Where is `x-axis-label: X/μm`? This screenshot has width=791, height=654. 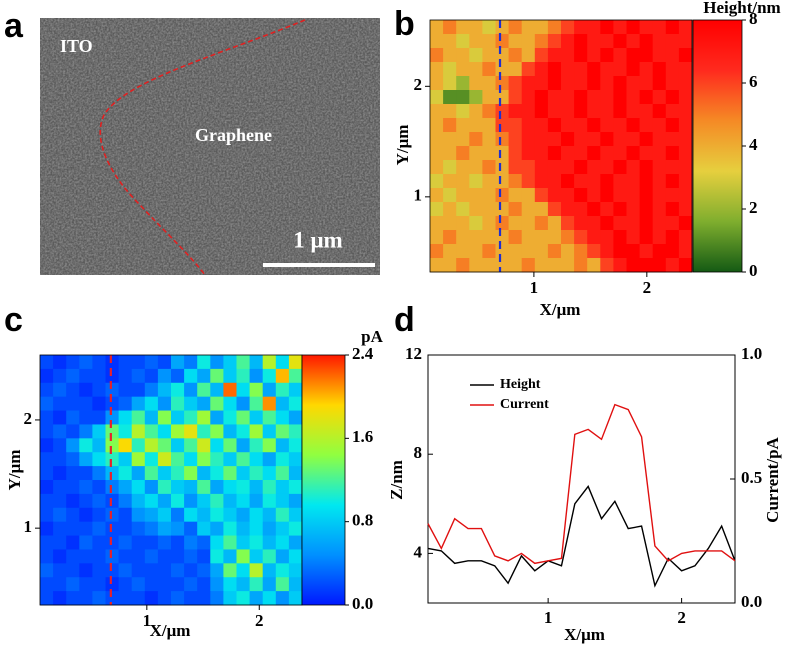 x-axis-label: X/μm is located at coordinates (584, 634).